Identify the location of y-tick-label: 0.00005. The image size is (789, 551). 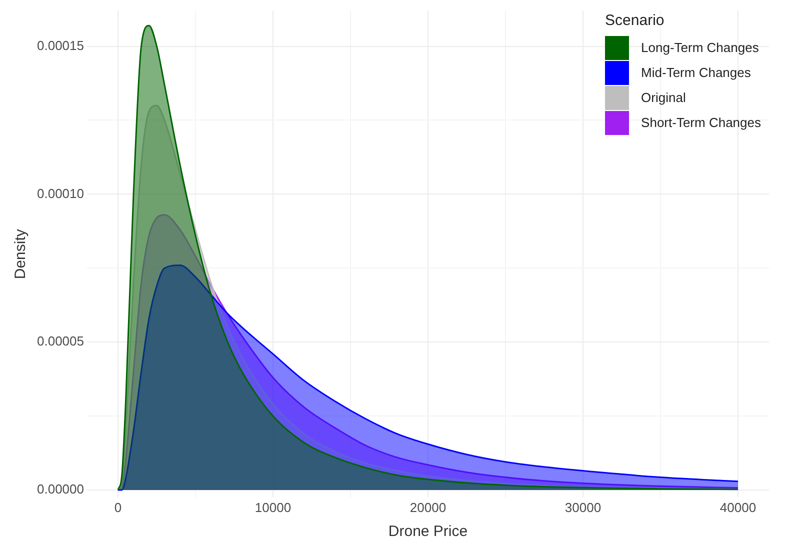
(60, 341).